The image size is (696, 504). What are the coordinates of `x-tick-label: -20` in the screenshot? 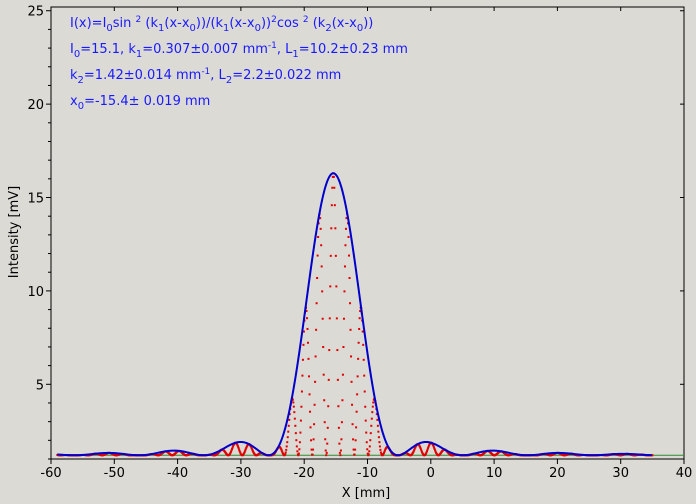 It's located at (304, 473).